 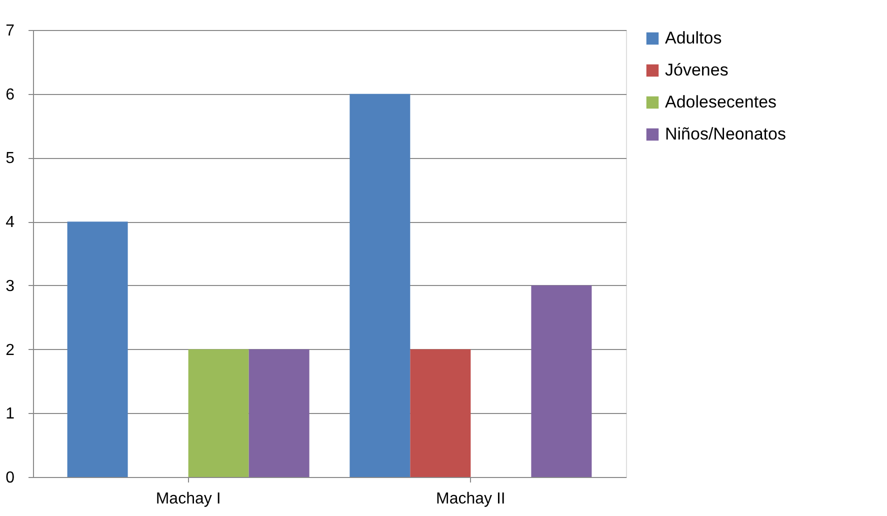 I want to click on y-tick-label: 3, so click(x=10, y=286).